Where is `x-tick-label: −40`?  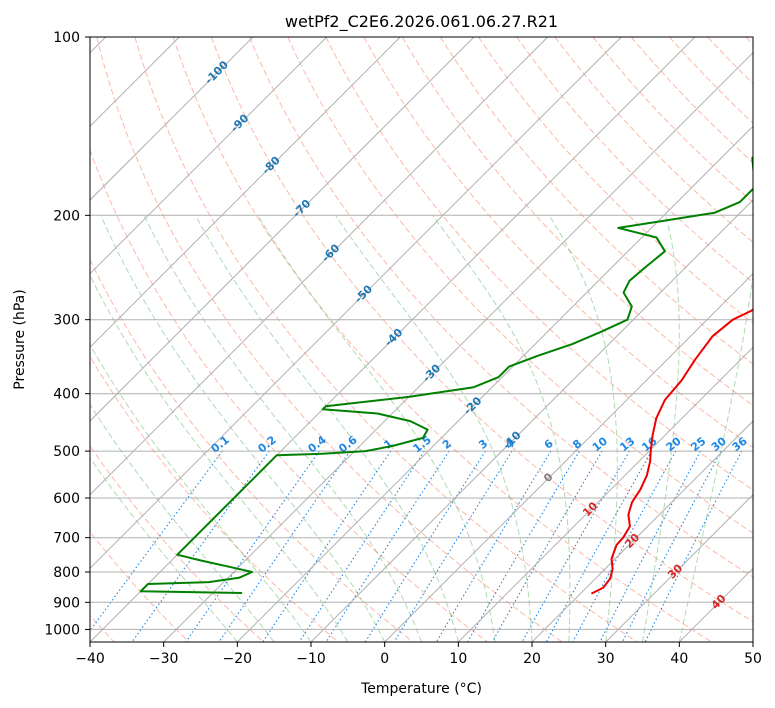 x-tick-label: −40 is located at coordinates (90, 659).